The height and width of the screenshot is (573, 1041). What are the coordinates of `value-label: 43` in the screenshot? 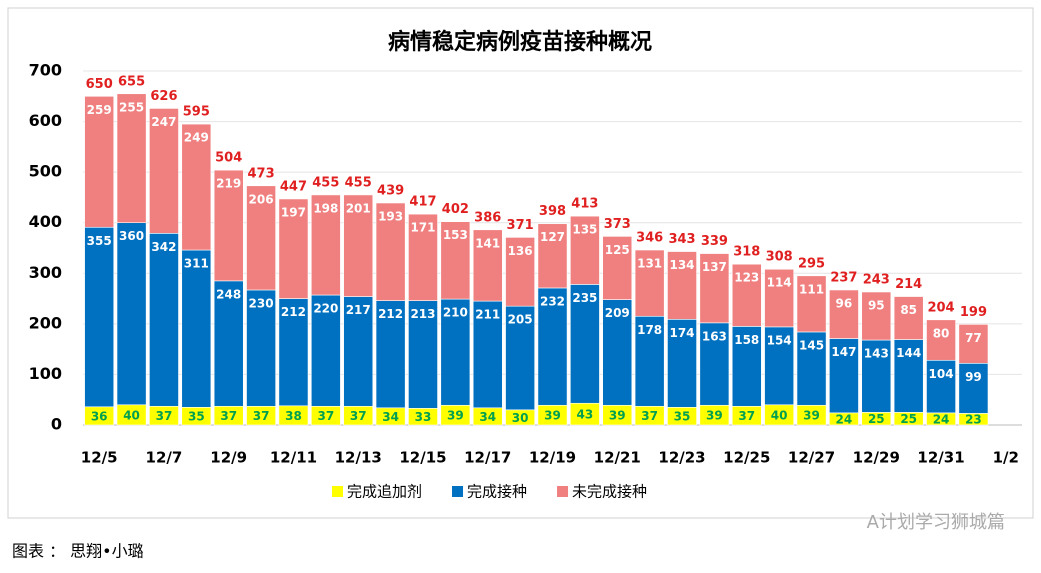 It's located at (585, 415).